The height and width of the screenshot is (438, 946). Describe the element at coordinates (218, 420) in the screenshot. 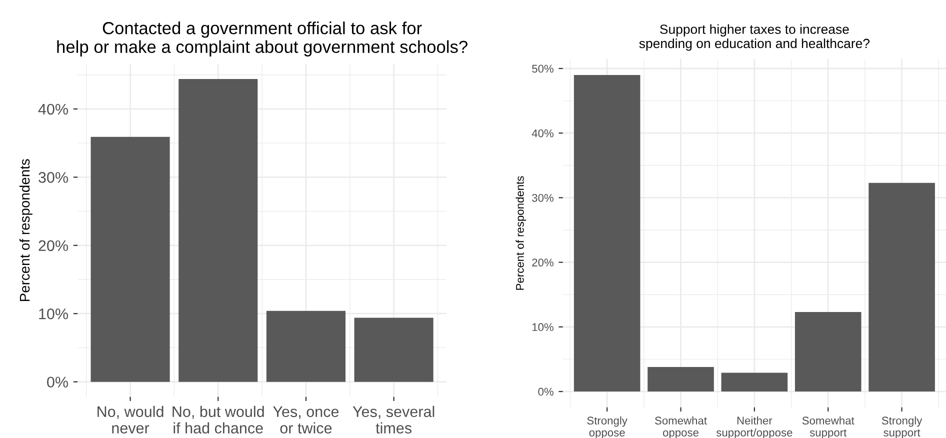

I see `x-tick-label: No, but would if had chance` at that location.